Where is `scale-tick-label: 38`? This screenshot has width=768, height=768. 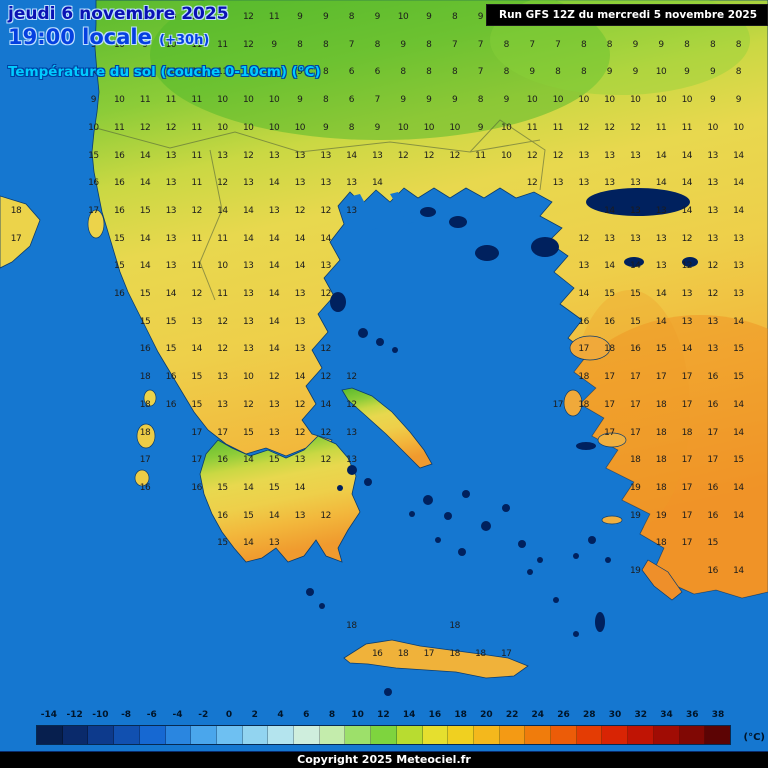 scale-tick-label: 38 is located at coordinates (718, 715).